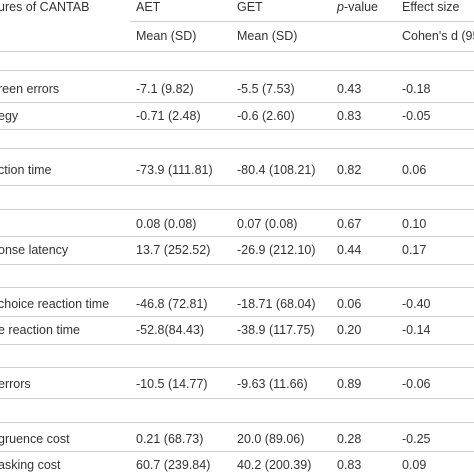 The image size is (474, 474). Describe the element at coordinates (349, 304) in the screenshot. I see `row-p-value: 0.06` at that location.